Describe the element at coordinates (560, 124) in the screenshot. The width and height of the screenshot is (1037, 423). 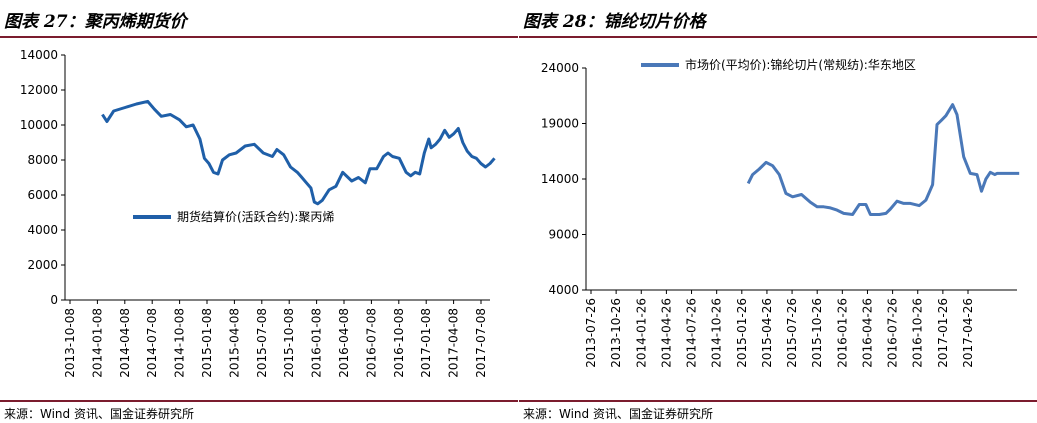
I see `y-tick-label: 19000` at that location.